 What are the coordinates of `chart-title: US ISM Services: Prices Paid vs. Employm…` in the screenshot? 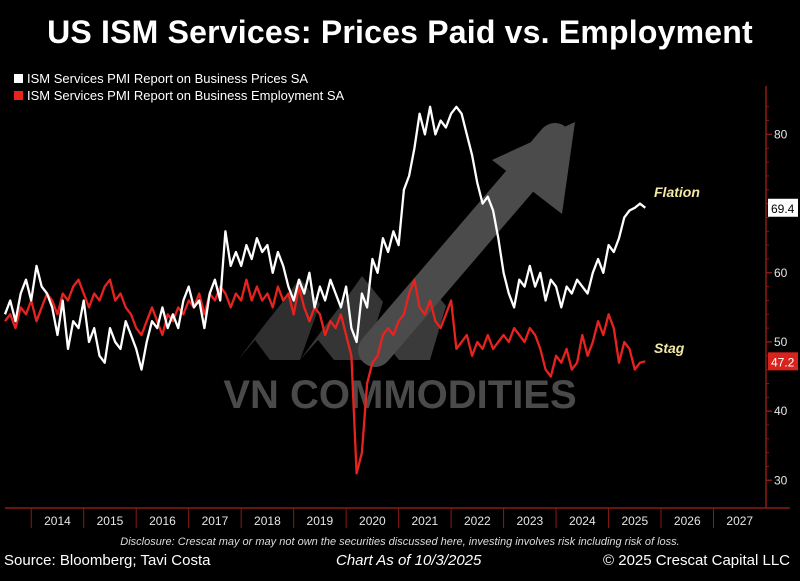 It's located at (400, 32).